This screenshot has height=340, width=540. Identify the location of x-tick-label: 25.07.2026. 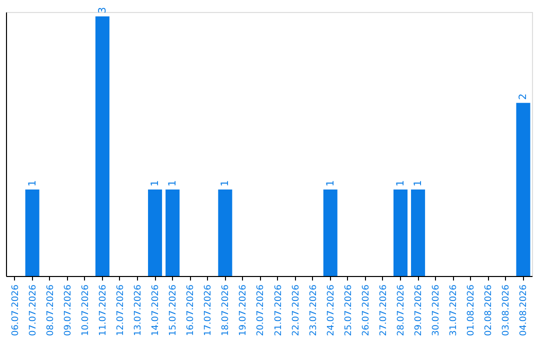
(349, 310).